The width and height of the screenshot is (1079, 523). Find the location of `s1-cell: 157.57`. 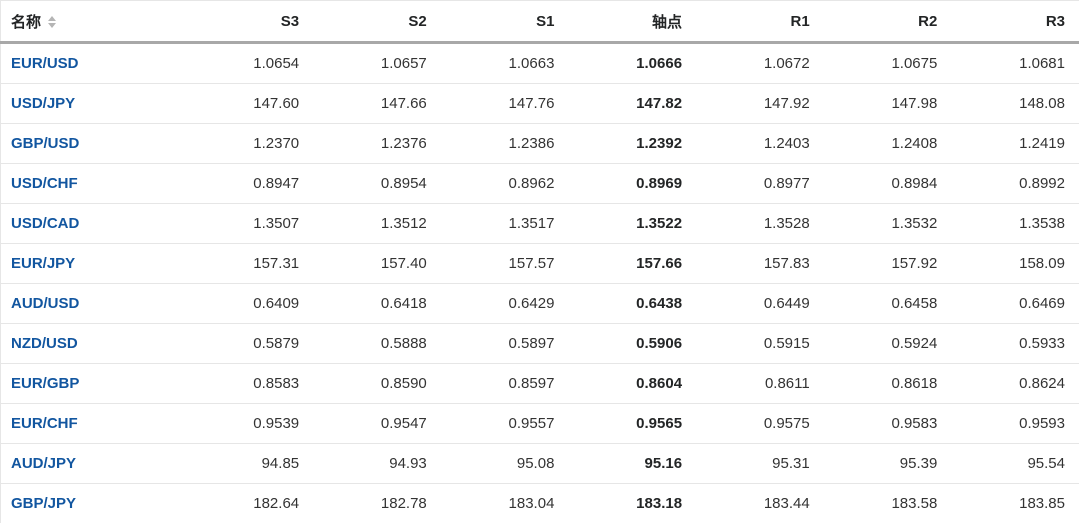

s1-cell: 157.57 is located at coordinates (505, 264).